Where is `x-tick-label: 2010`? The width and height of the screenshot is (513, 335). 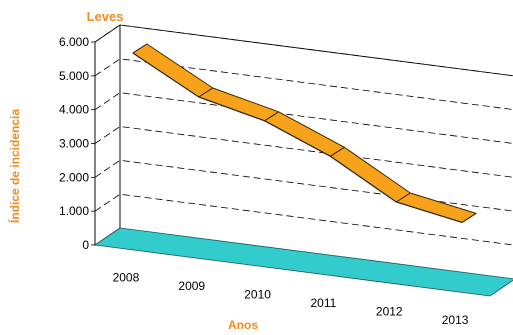 x-tick-label: 2010 is located at coordinates (257, 294).